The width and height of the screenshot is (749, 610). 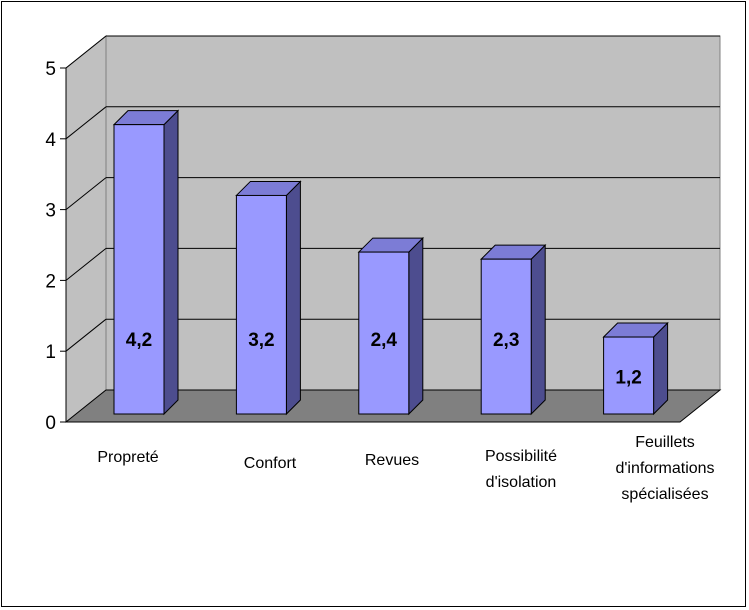 I want to click on data-label: 1,2, so click(x=628, y=378).